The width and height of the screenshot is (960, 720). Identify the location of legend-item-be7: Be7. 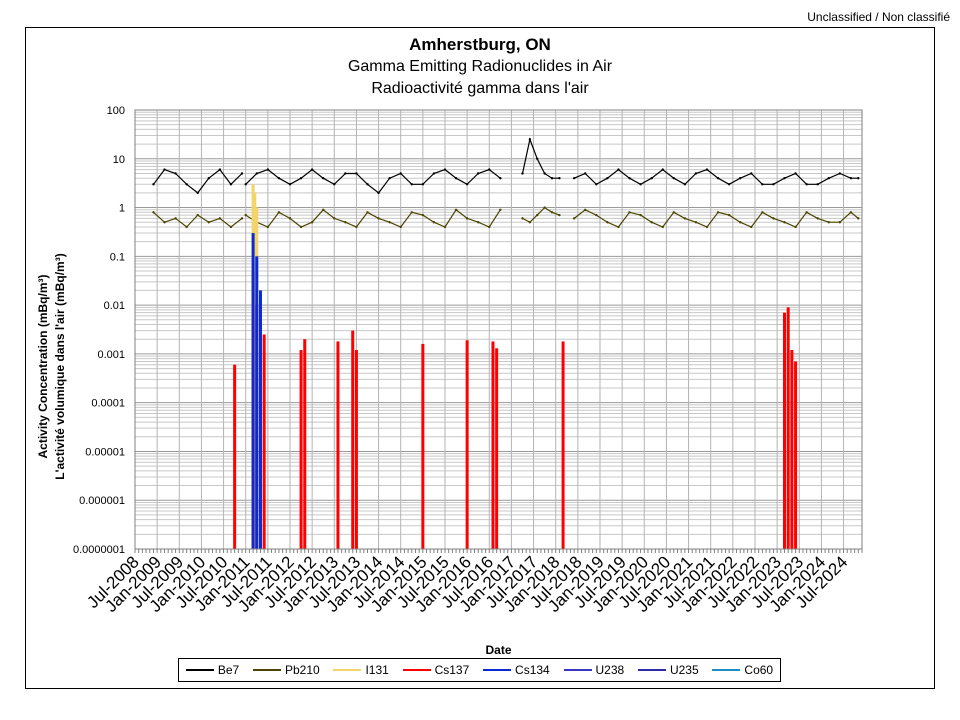
(212, 670).